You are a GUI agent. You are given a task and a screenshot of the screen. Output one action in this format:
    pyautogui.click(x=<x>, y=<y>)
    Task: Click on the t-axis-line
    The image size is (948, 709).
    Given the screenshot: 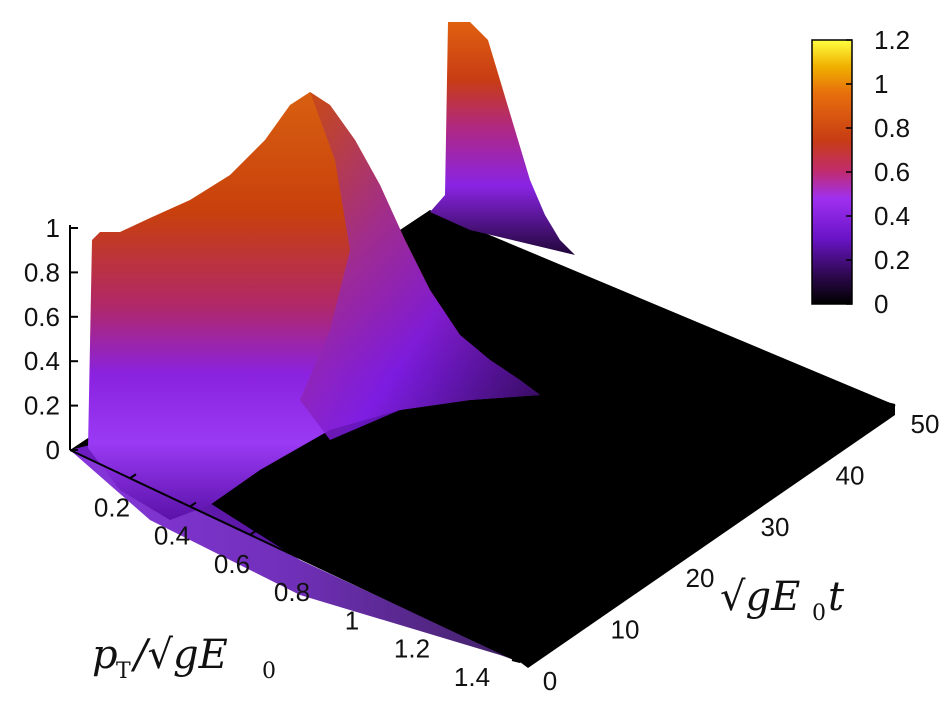 What is the action you would take?
    pyautogui.click(x=707, y=533)
    